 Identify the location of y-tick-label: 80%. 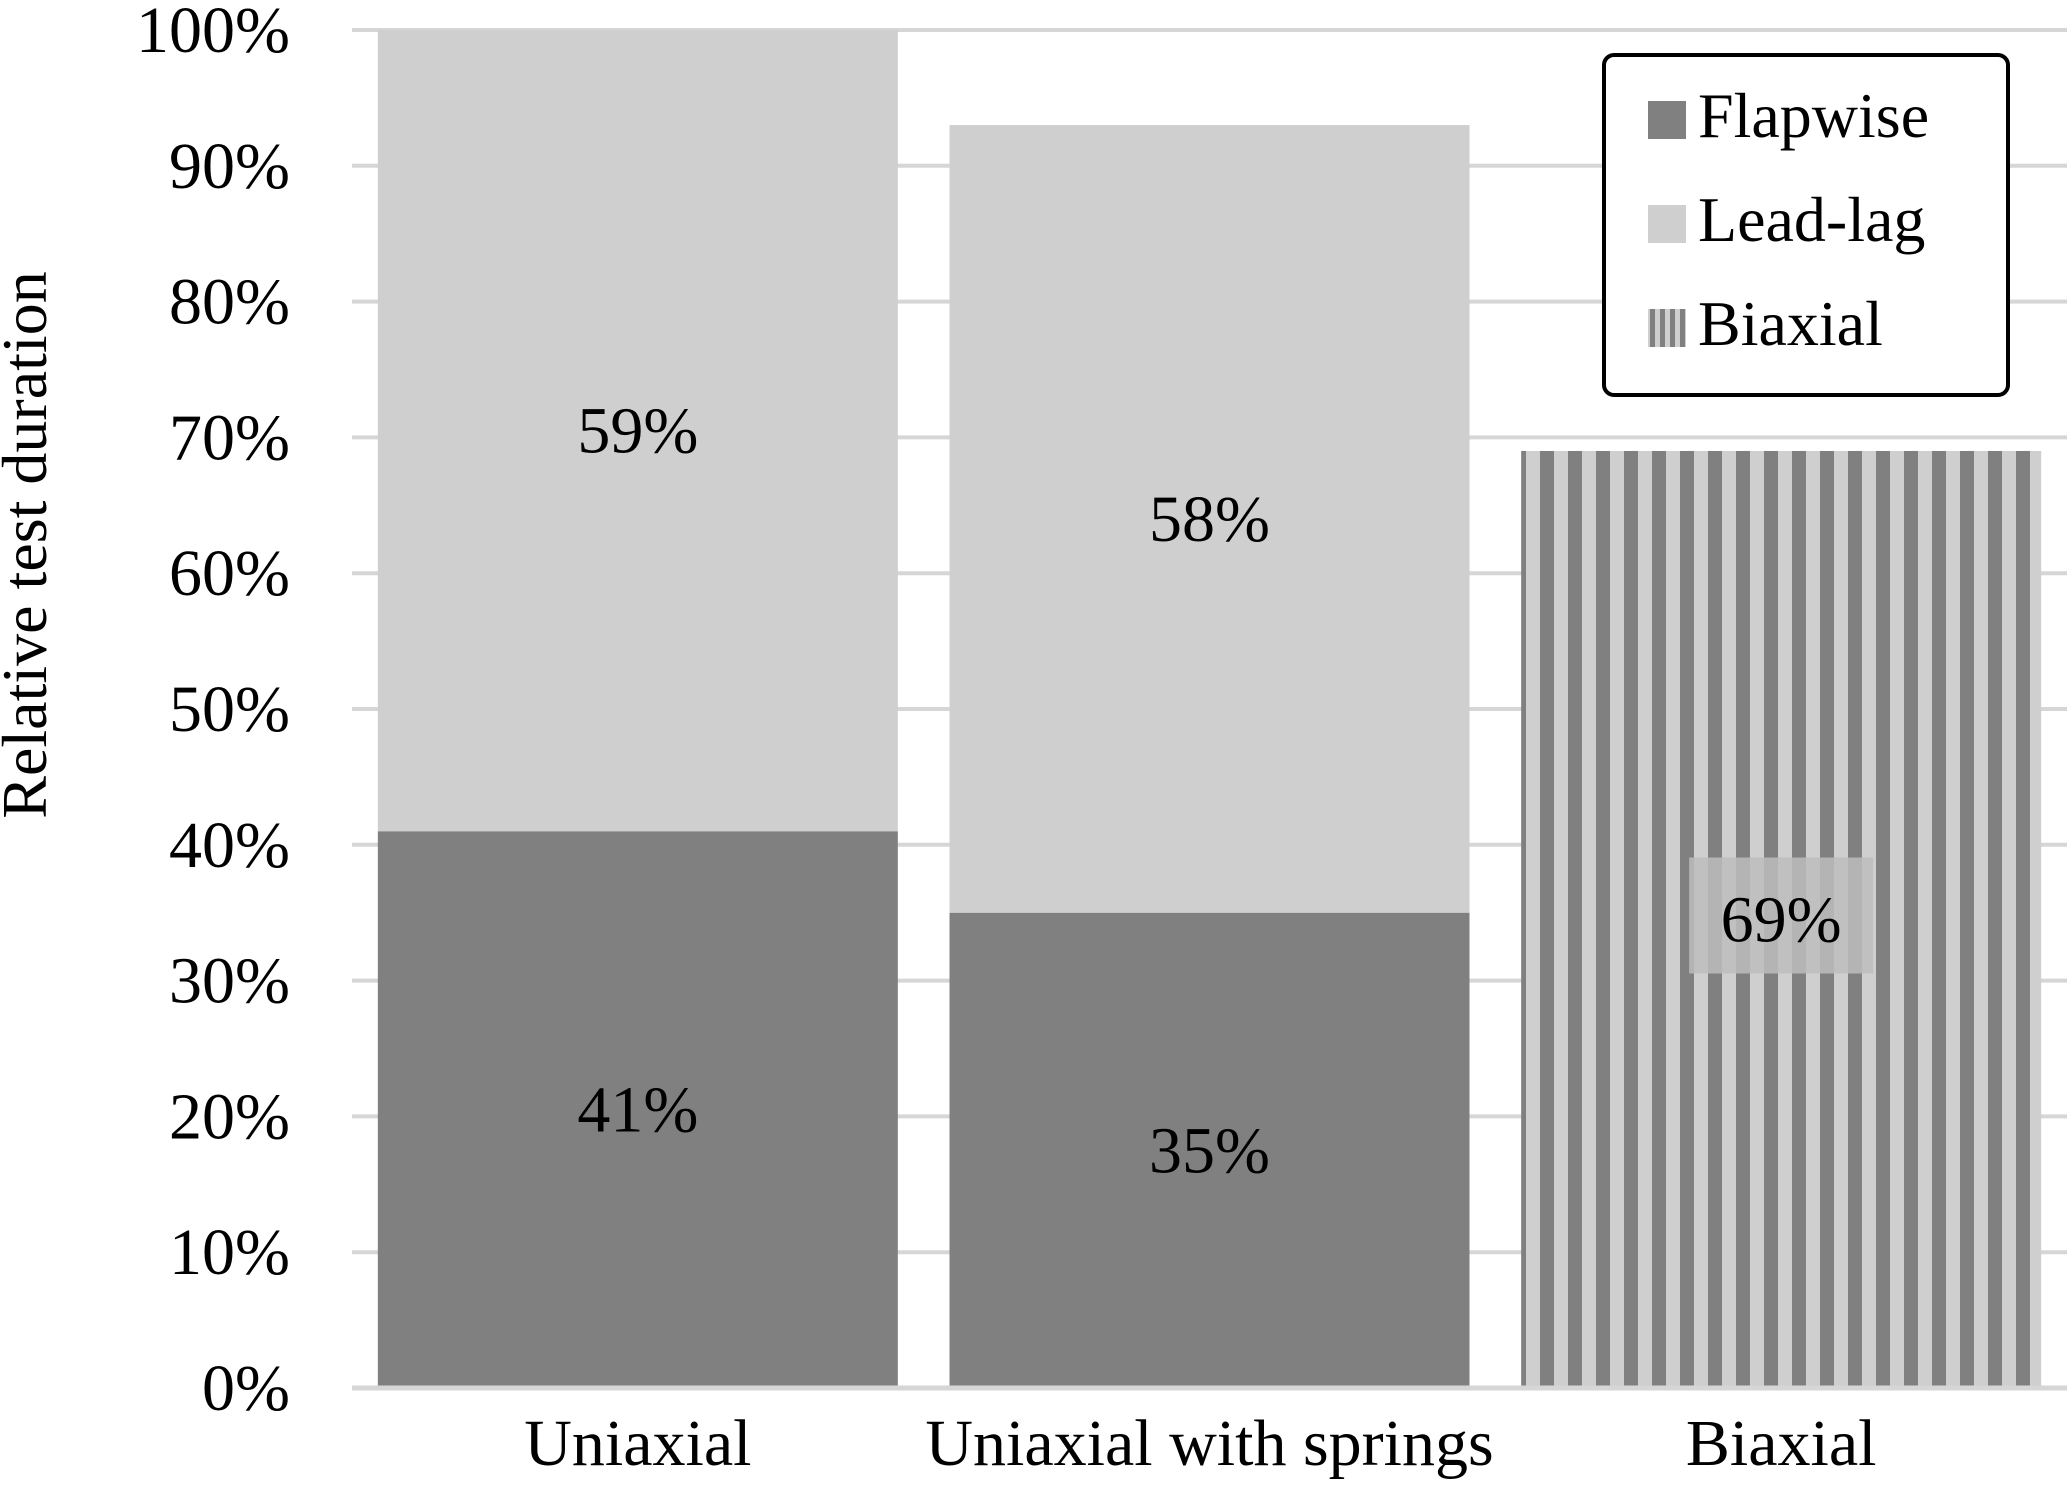
(229, 302).